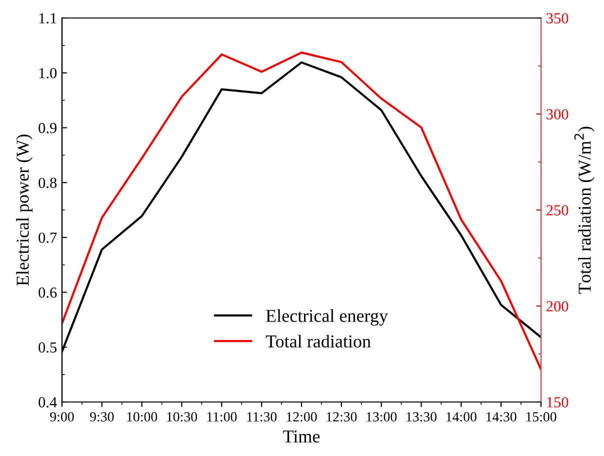  What do you see at coordinates (24, 210) in the screenshot?
I see `y-axis-title: Electrical power (W)` at bounding box center [24, 210].